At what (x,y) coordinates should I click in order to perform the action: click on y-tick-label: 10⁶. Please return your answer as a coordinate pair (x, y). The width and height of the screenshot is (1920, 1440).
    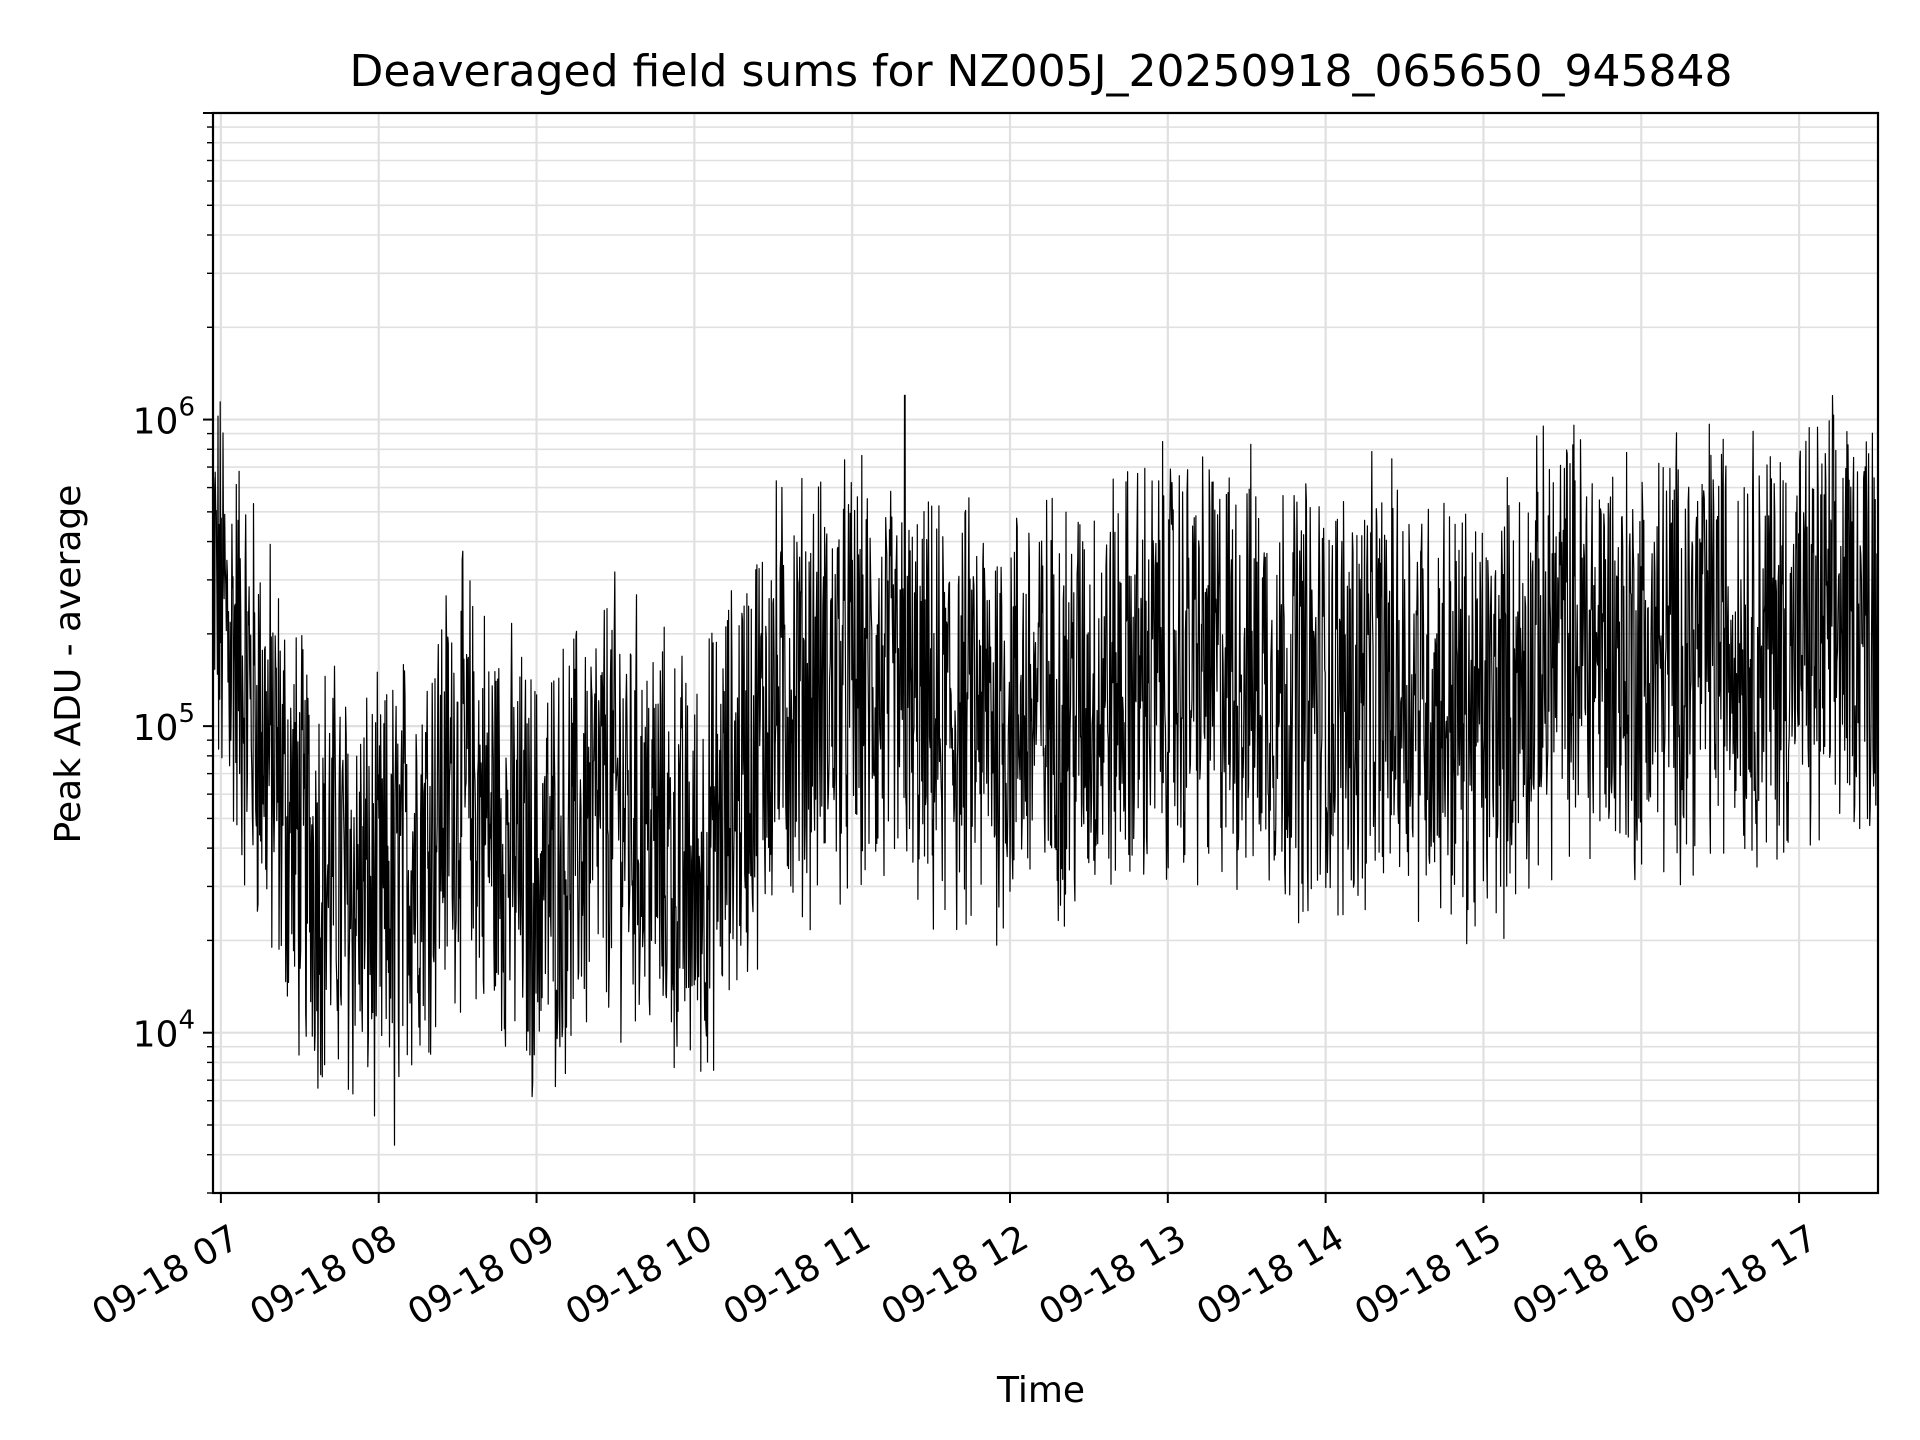
    Looking at the image, I should click on (164, 418).